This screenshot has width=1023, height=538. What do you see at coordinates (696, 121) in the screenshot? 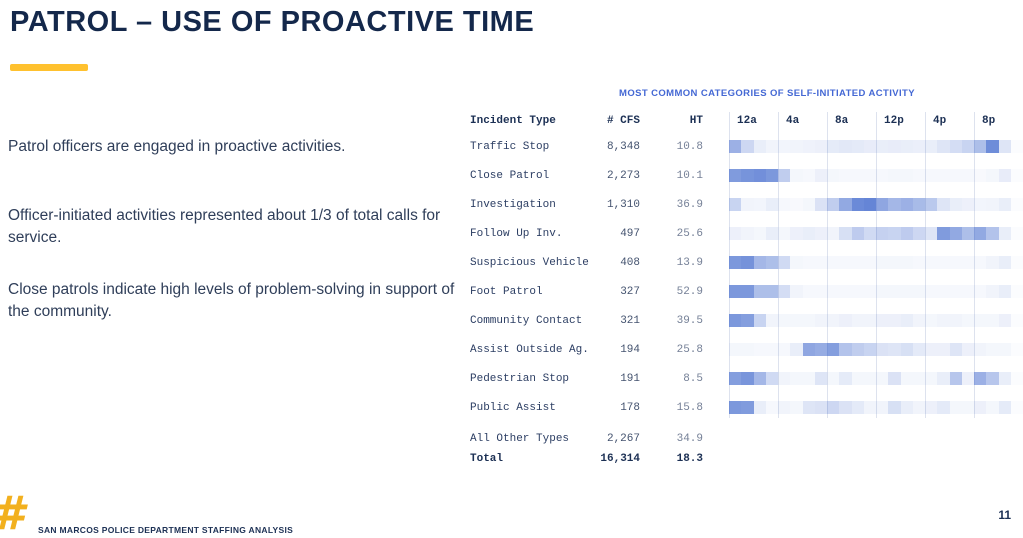
I see `column-header-ht: HT` at bounding box center [696, 121].